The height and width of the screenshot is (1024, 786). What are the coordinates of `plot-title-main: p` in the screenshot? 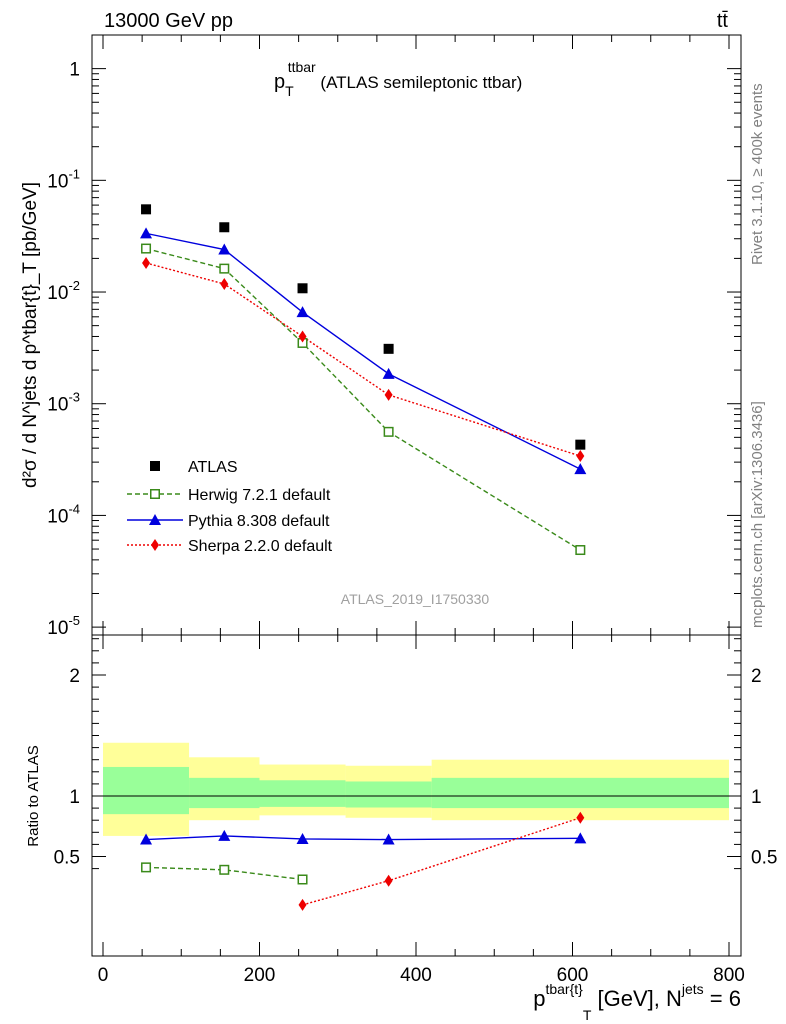 It's located at (279, 82).